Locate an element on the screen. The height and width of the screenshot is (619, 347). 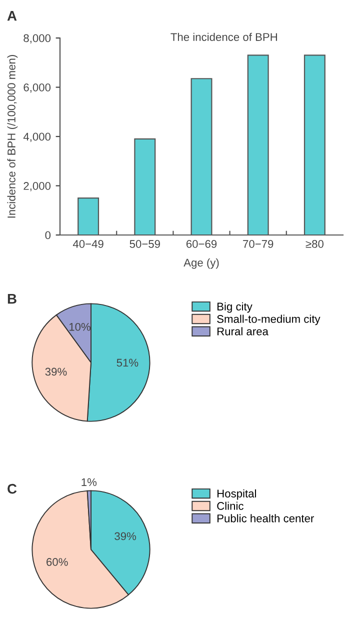
x-tick-label: 60−69 is located at coordinates (201, 244).